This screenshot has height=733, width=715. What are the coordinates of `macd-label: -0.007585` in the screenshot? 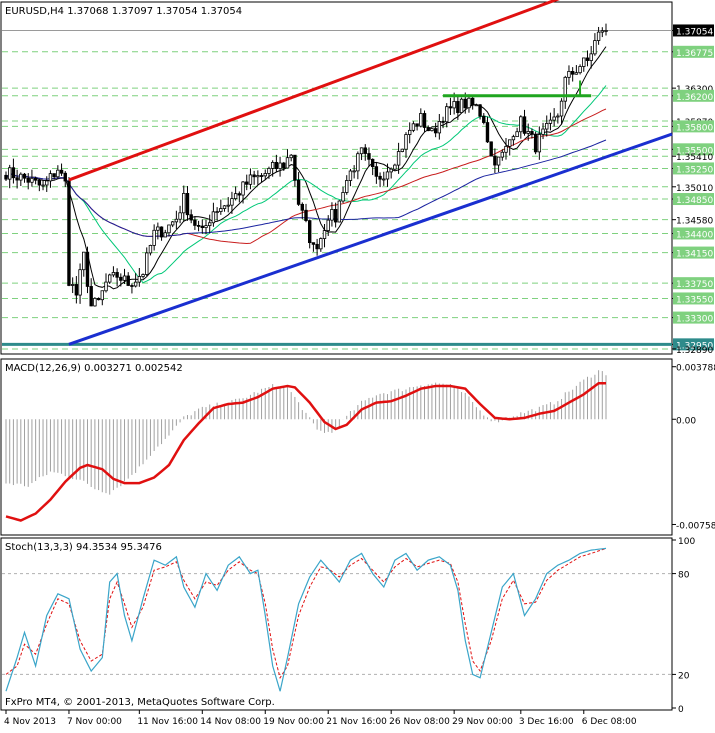 It's located at (695, 526).